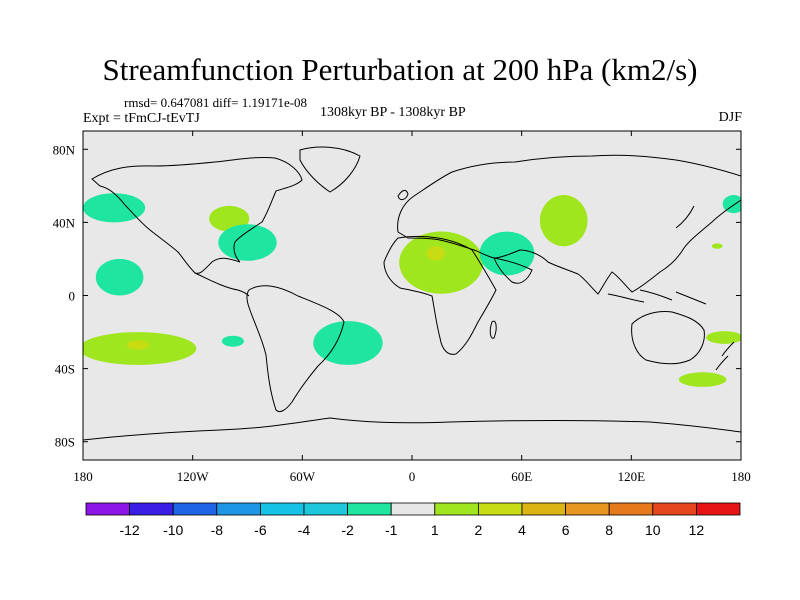 The width and height of the screenshot is (800, 600). I want to click on coast-antarctica, so click(412, 429).